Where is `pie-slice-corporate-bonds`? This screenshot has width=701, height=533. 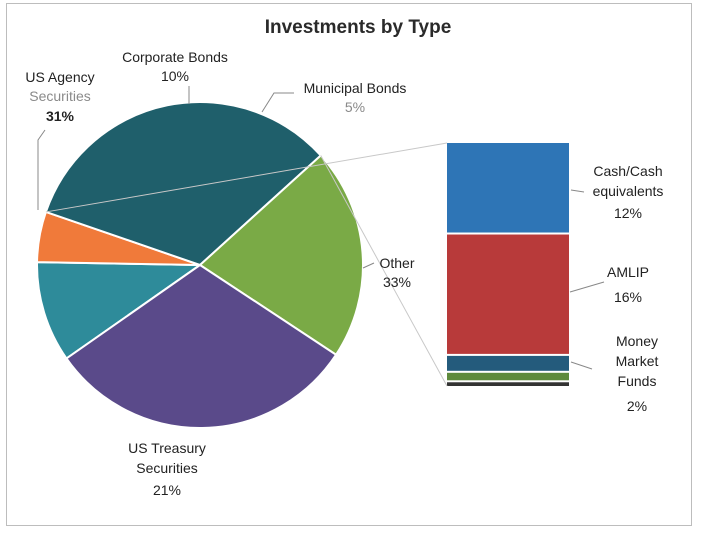 pie-slice-corporate-bonds is located at coordinates (120, 310).